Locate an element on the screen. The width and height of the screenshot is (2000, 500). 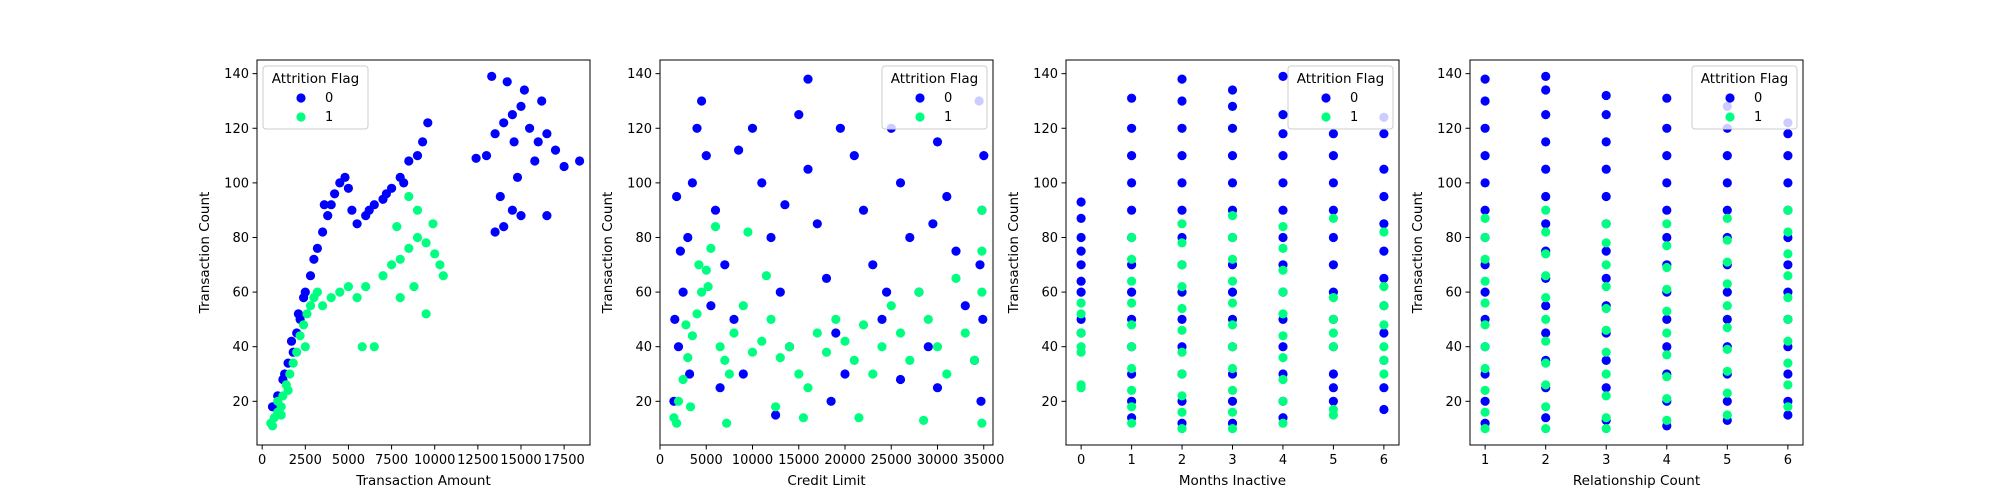
y-tick-label: 60 is located at coordinates (240, 293).